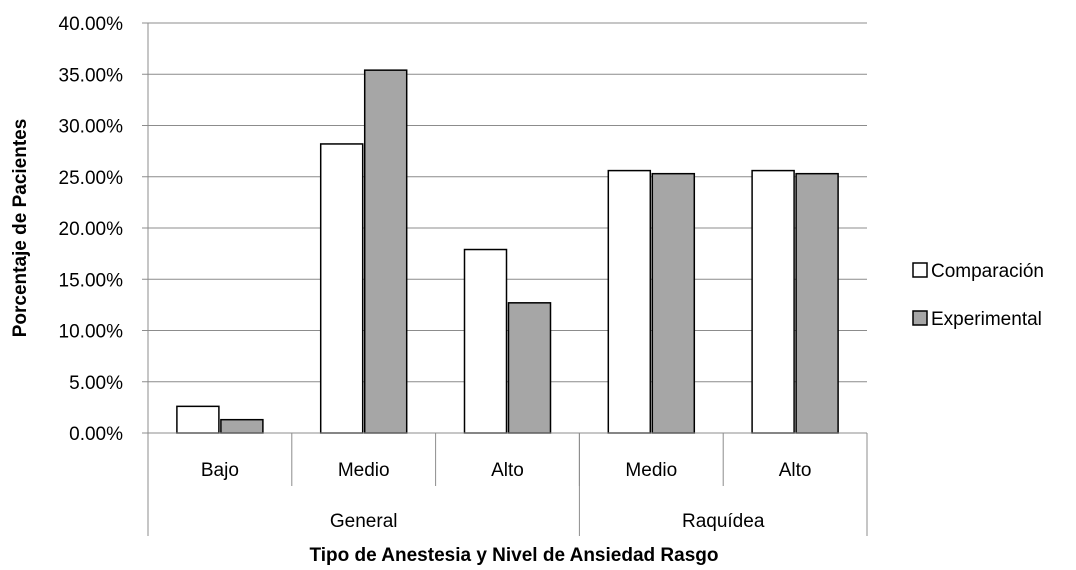  What do you see at coordinates (96, 434) in the screenshot?
I see `y-tick-label: 0.00%` at bounding box center [96, 434].